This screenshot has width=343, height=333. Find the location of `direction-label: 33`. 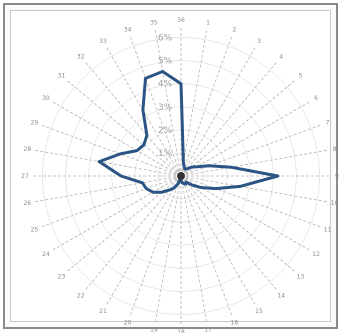

direction-label: 33 is located at coordinates (103, 41).